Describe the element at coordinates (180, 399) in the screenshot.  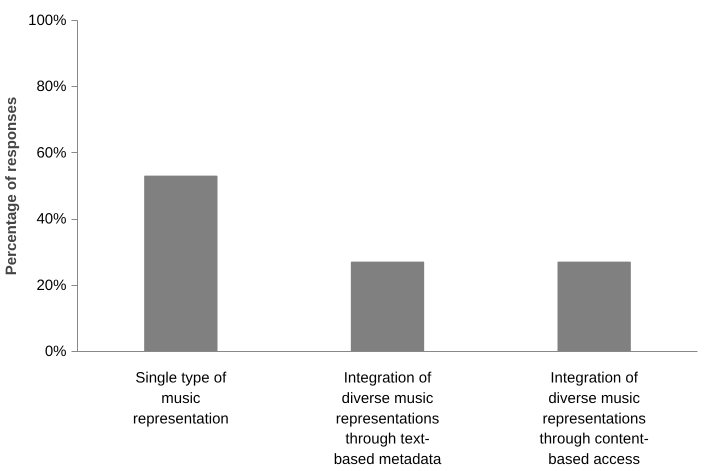
I see `x-tick-label: Single type of music representation` at that location.